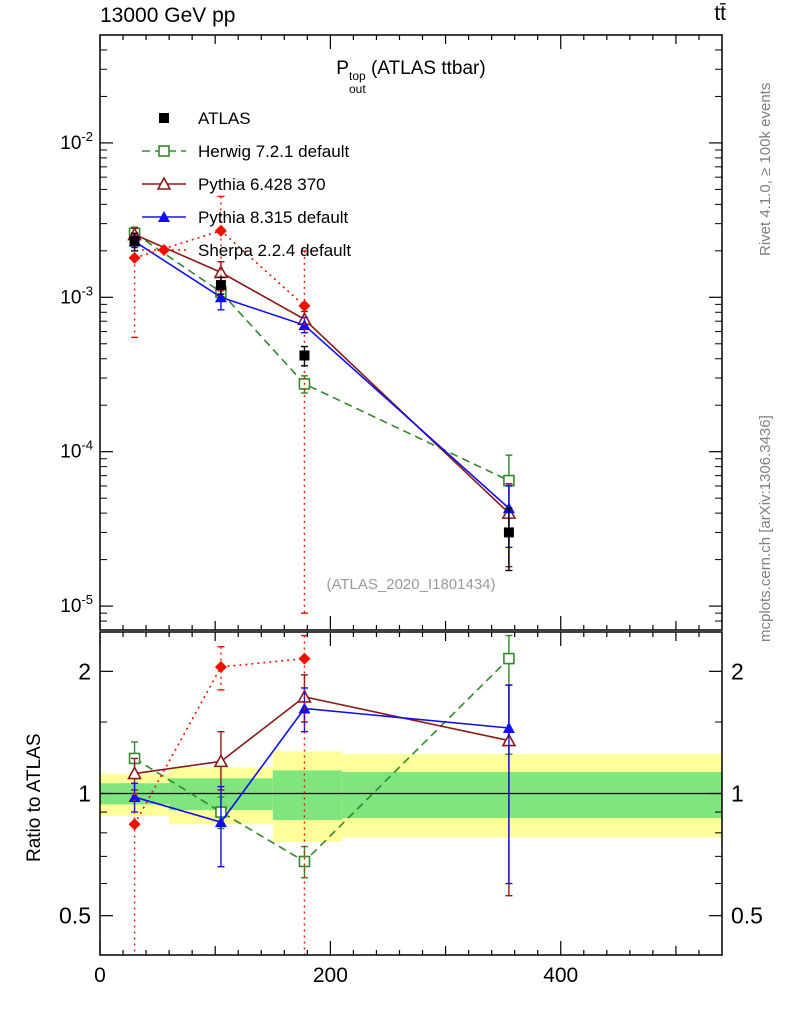 The width and height of the screenshot is (786, 1024). I want to click on uncertainty-bands, so click(411, 796).